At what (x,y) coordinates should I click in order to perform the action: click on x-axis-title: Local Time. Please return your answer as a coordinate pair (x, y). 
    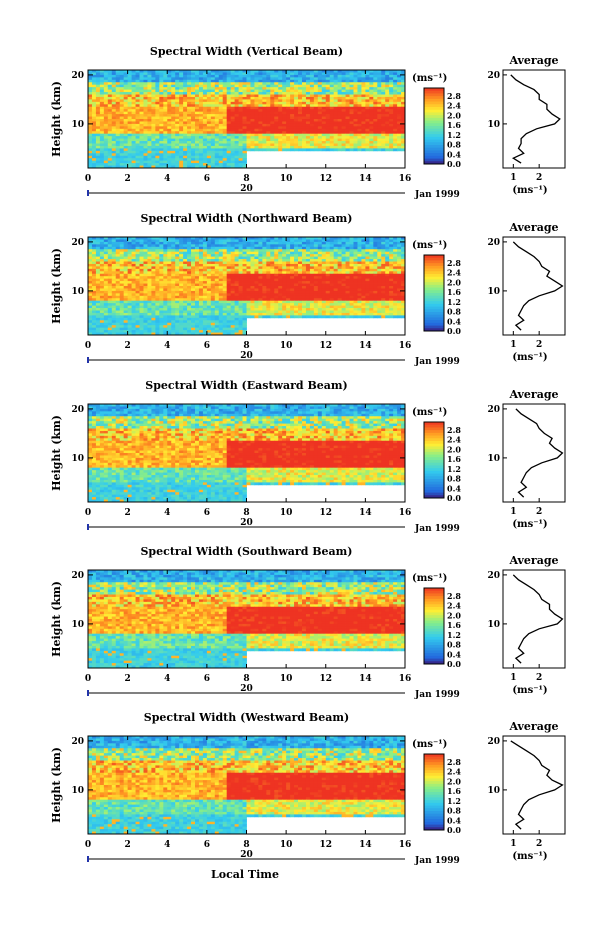
    Looking at the image, I should click on (245, 874).